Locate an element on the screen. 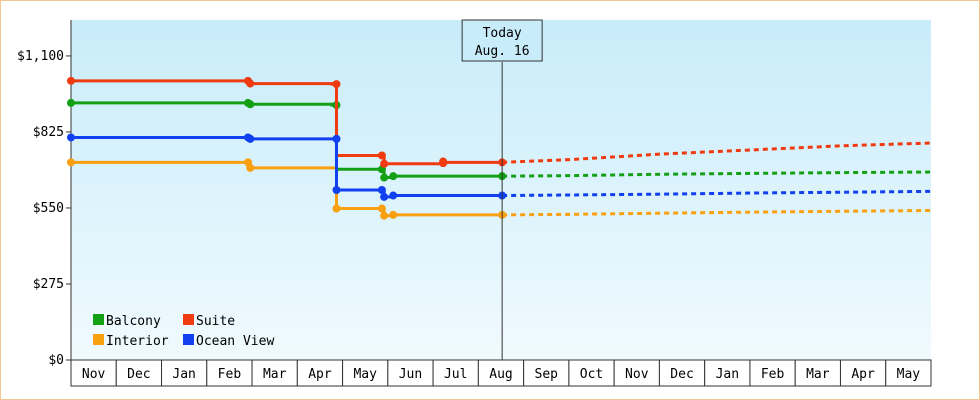  y-tick-label: $550 is located at coordinates (48, 208).